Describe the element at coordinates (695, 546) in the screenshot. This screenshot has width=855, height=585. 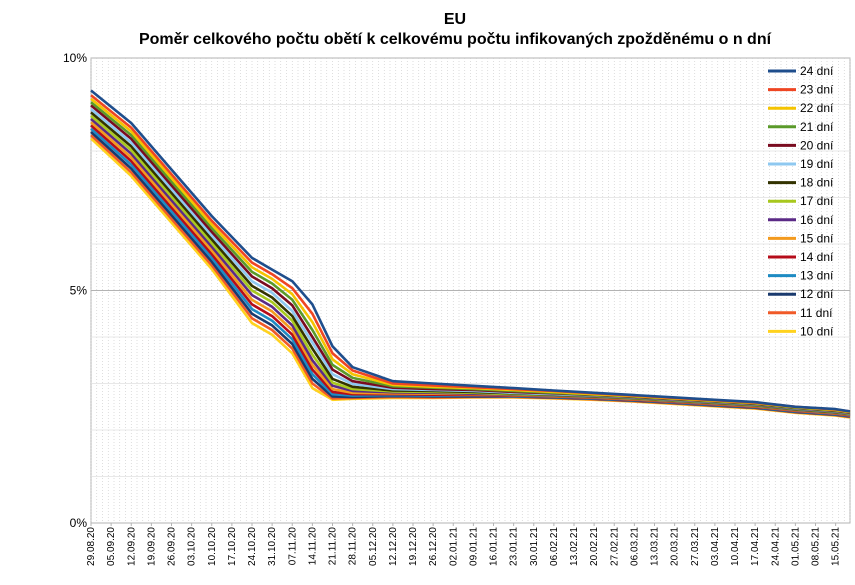
I see `x-tick-label: 27.03.21` at that location.